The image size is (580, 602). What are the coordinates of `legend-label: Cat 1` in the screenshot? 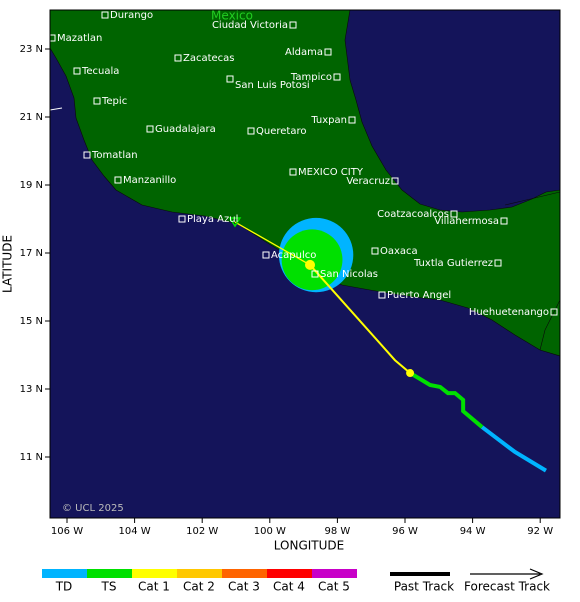 It's located at (154, 587).